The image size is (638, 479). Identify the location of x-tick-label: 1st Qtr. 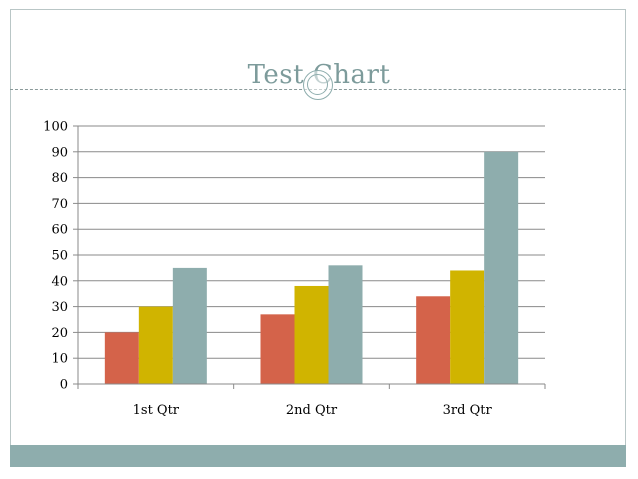
(156, 410).